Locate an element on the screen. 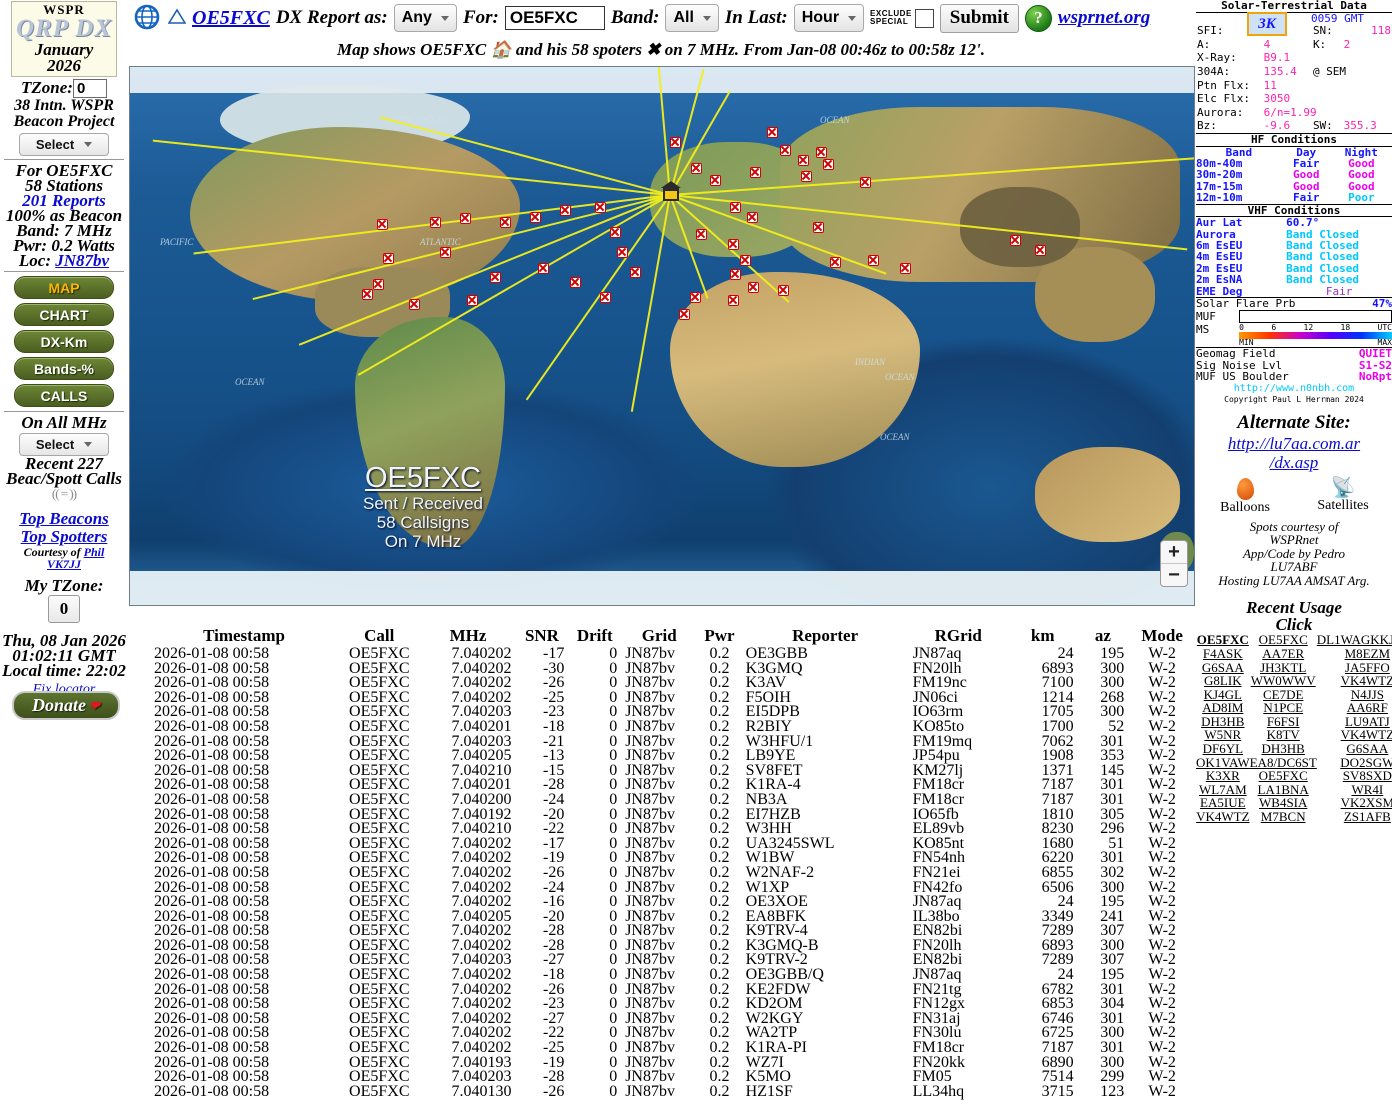 The width and height of the screenshot is (1392, 1100). column-header-mhz: MHz is located at coordinates (468, 635).